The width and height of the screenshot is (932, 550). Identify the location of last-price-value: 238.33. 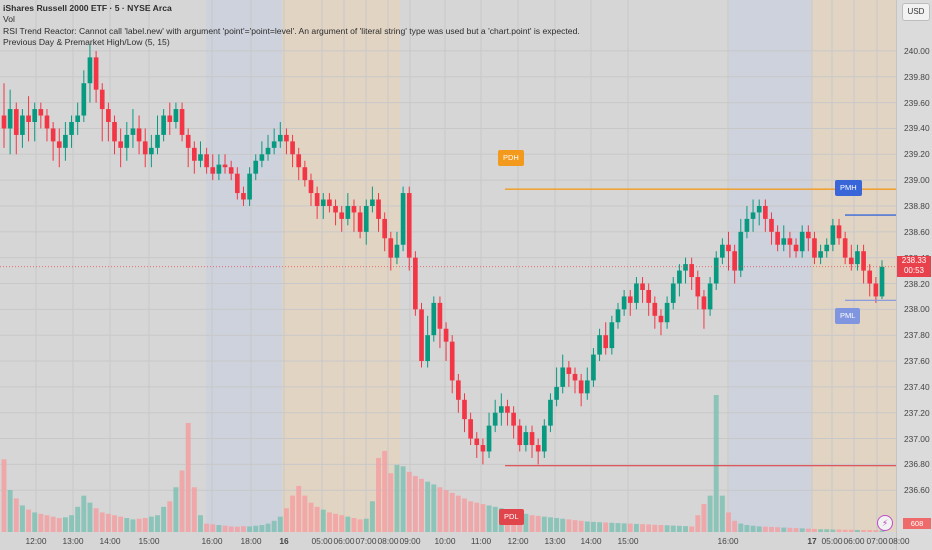
(914, 260).